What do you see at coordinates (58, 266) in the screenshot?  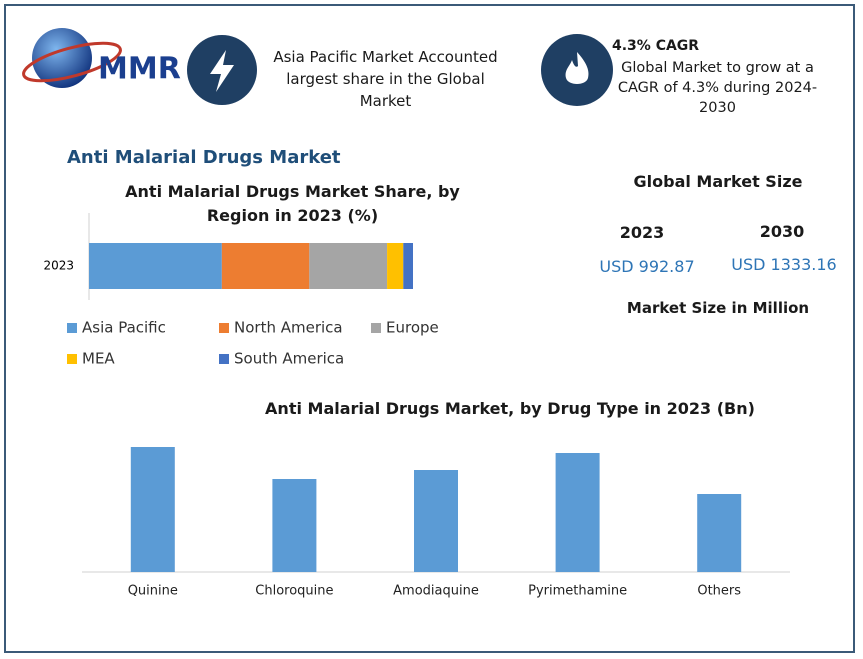 I see `y-tick-label: 2023` at bounding box center [58, 266].